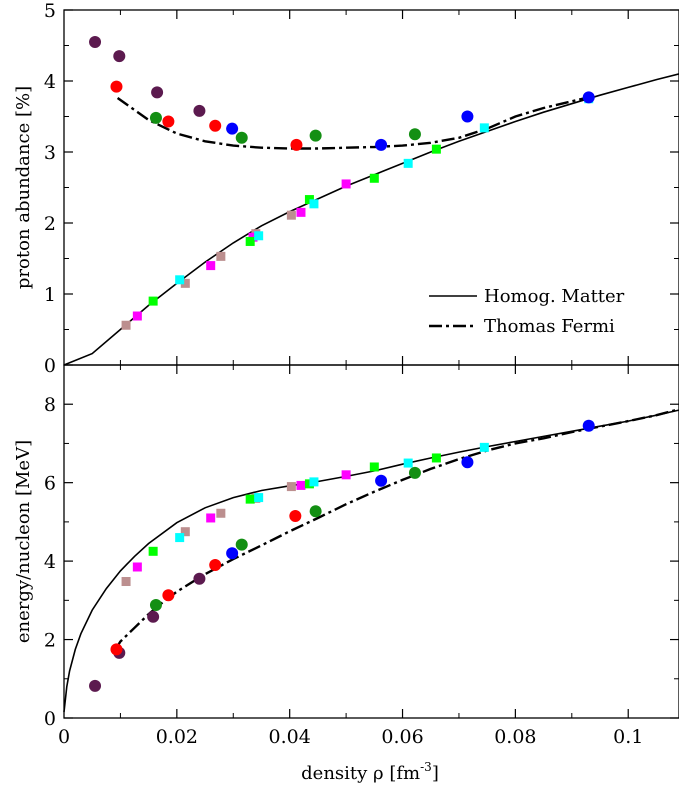 This screenshot has height=792, width=679. What do you see at coordinates (426, 767) in the screenshot?
I see `x-axis-label-sup: -3` at bounding box center [426, 767].